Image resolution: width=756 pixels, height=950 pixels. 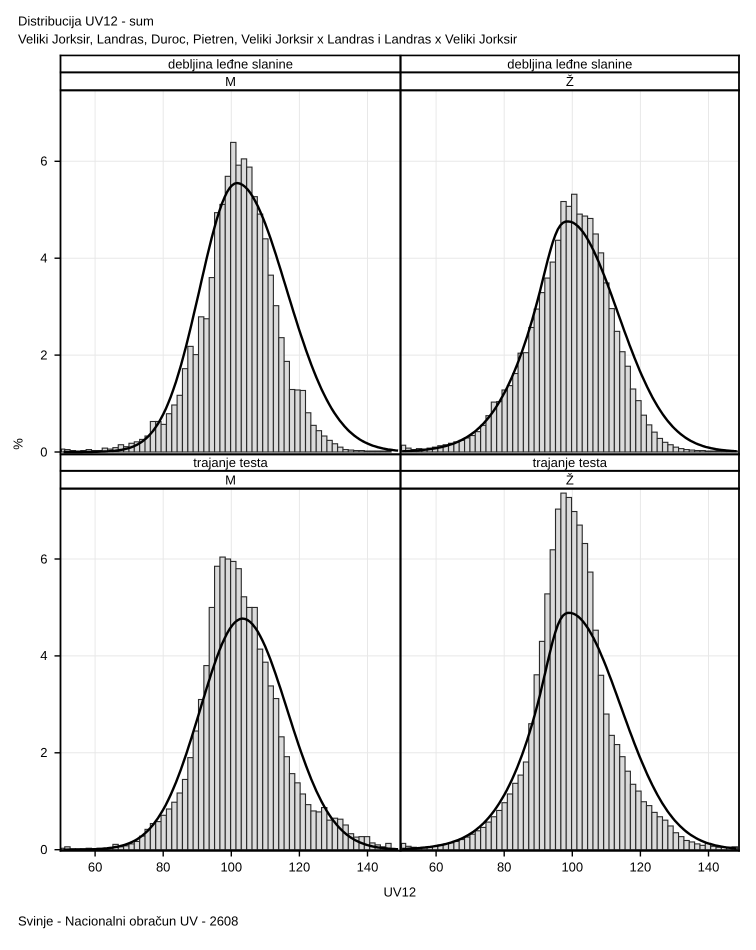 What do you see at coordinates (400, 892) in the screenshot?
I see `svg-text: UV12` at bounding box center [400, 892].